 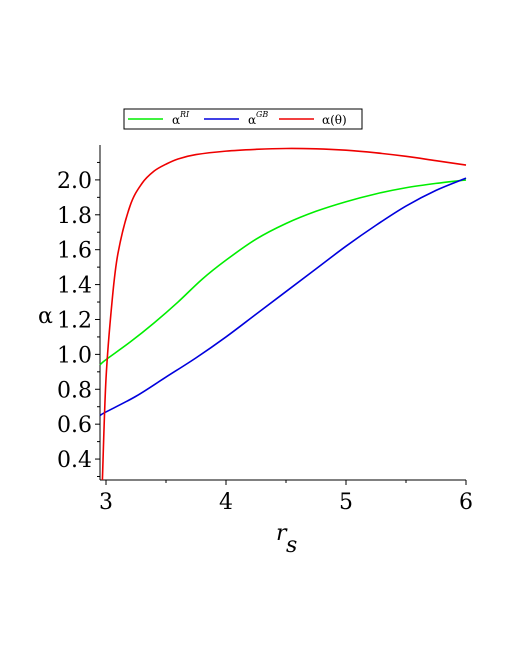 What do you see at coordinates (226, 502) in the screenshot?
I see `x-tick-label: 4` at bounding box center [226, 502].